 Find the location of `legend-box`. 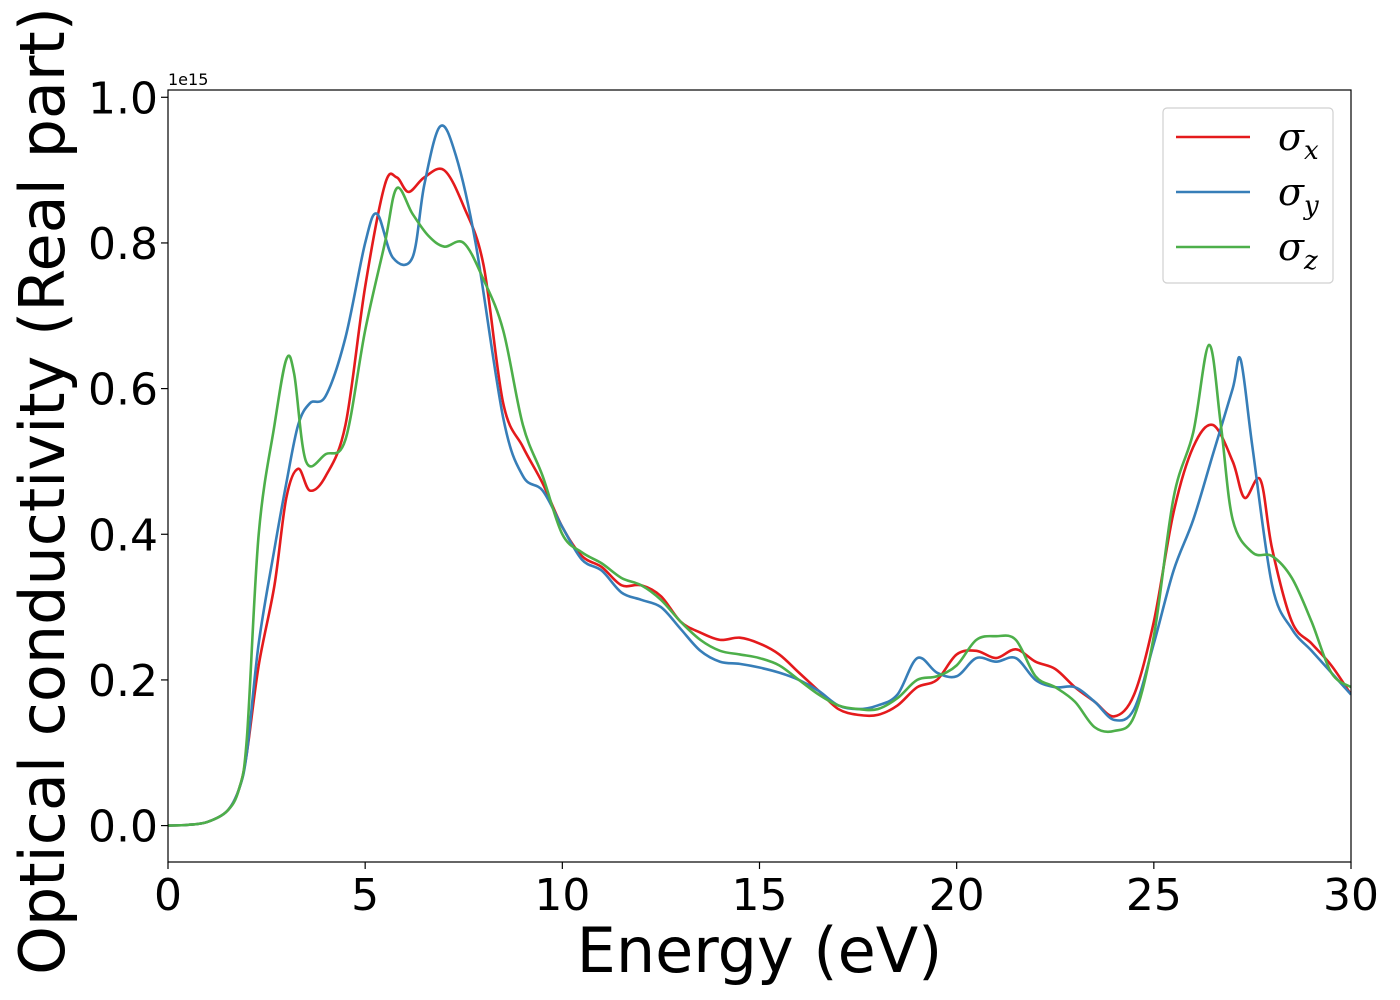

legend-box is located at coordinates (1248, 195).